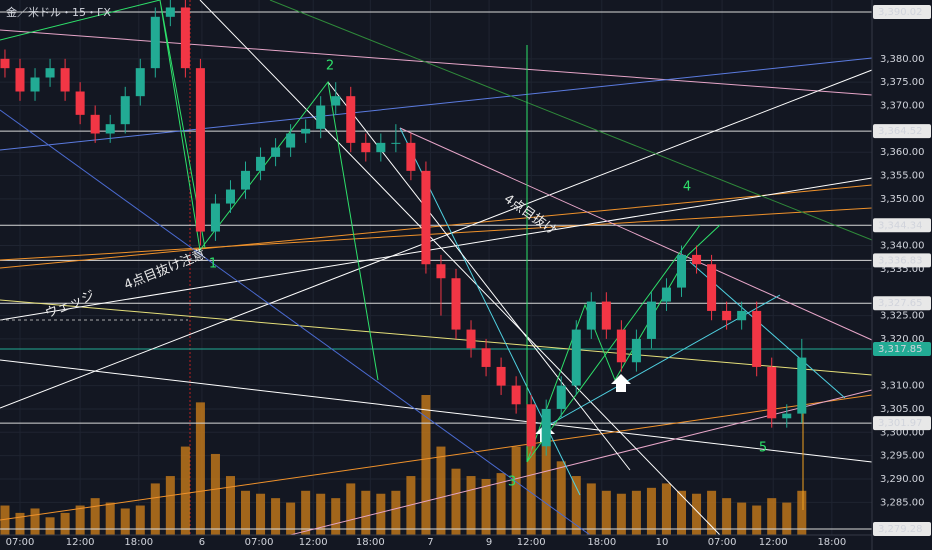 The width and height of the screenshot is (932, 550). Describe the element at coordinates (902, 106) in the screenshot. I see `y-tick-label: 3,370.00` at that location.